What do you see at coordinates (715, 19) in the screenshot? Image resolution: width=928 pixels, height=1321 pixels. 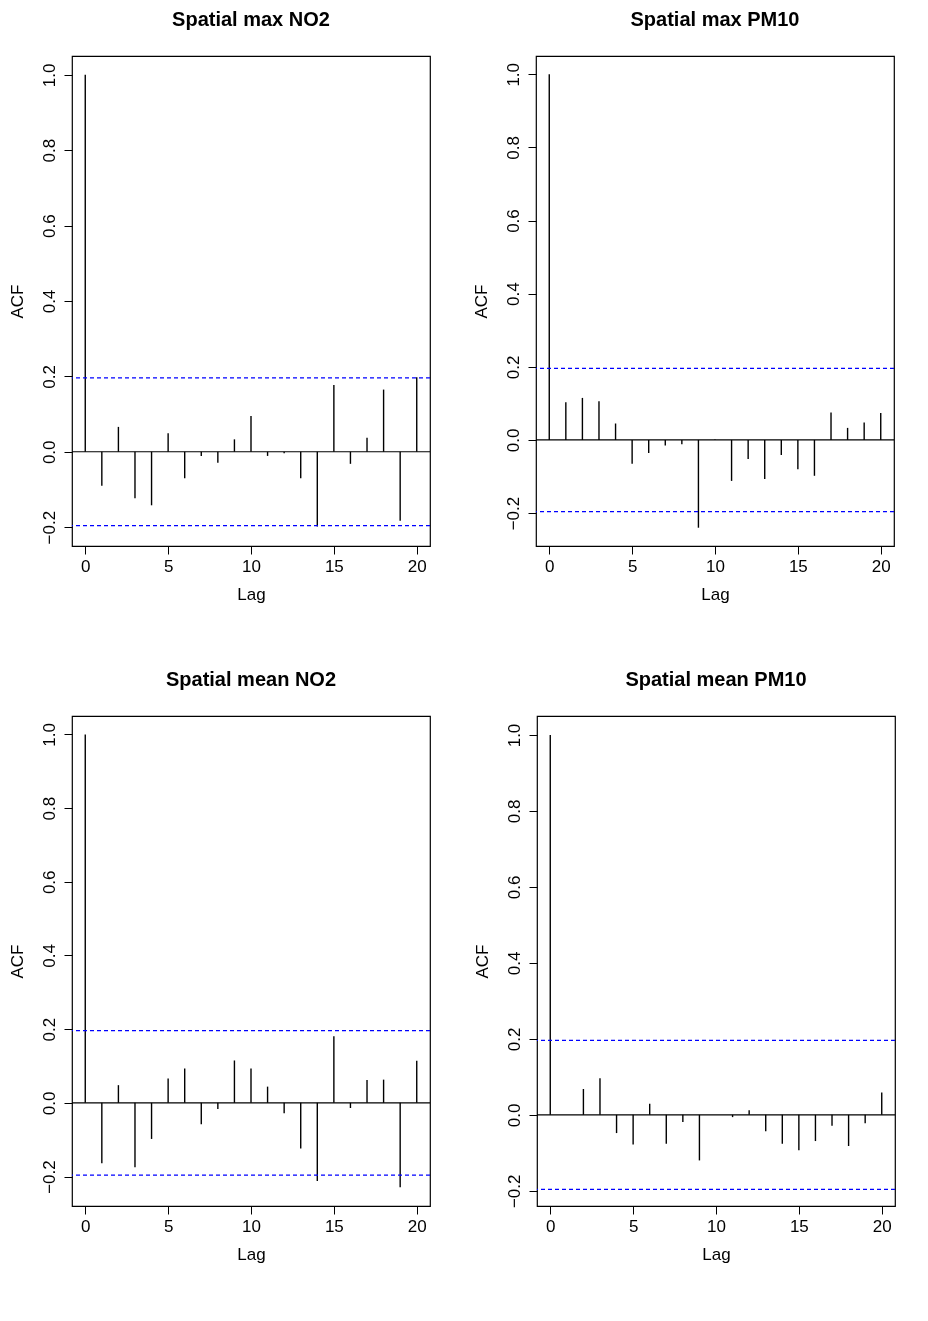 I see `chart-title: Spatial max PM10` at bounding box center [715, 19].